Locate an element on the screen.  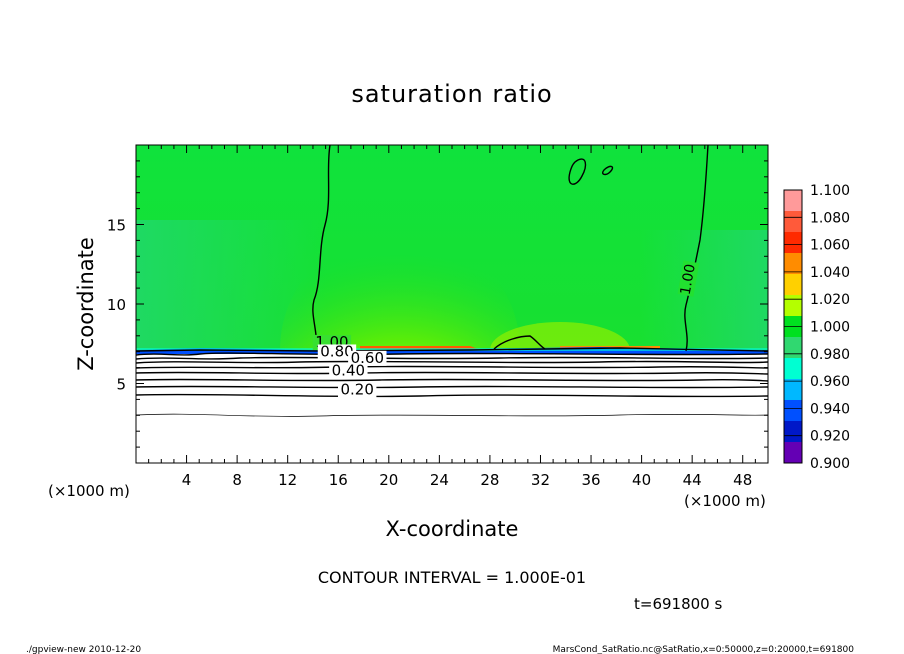
contour-1.00-left is located at coordinates (321, 247).